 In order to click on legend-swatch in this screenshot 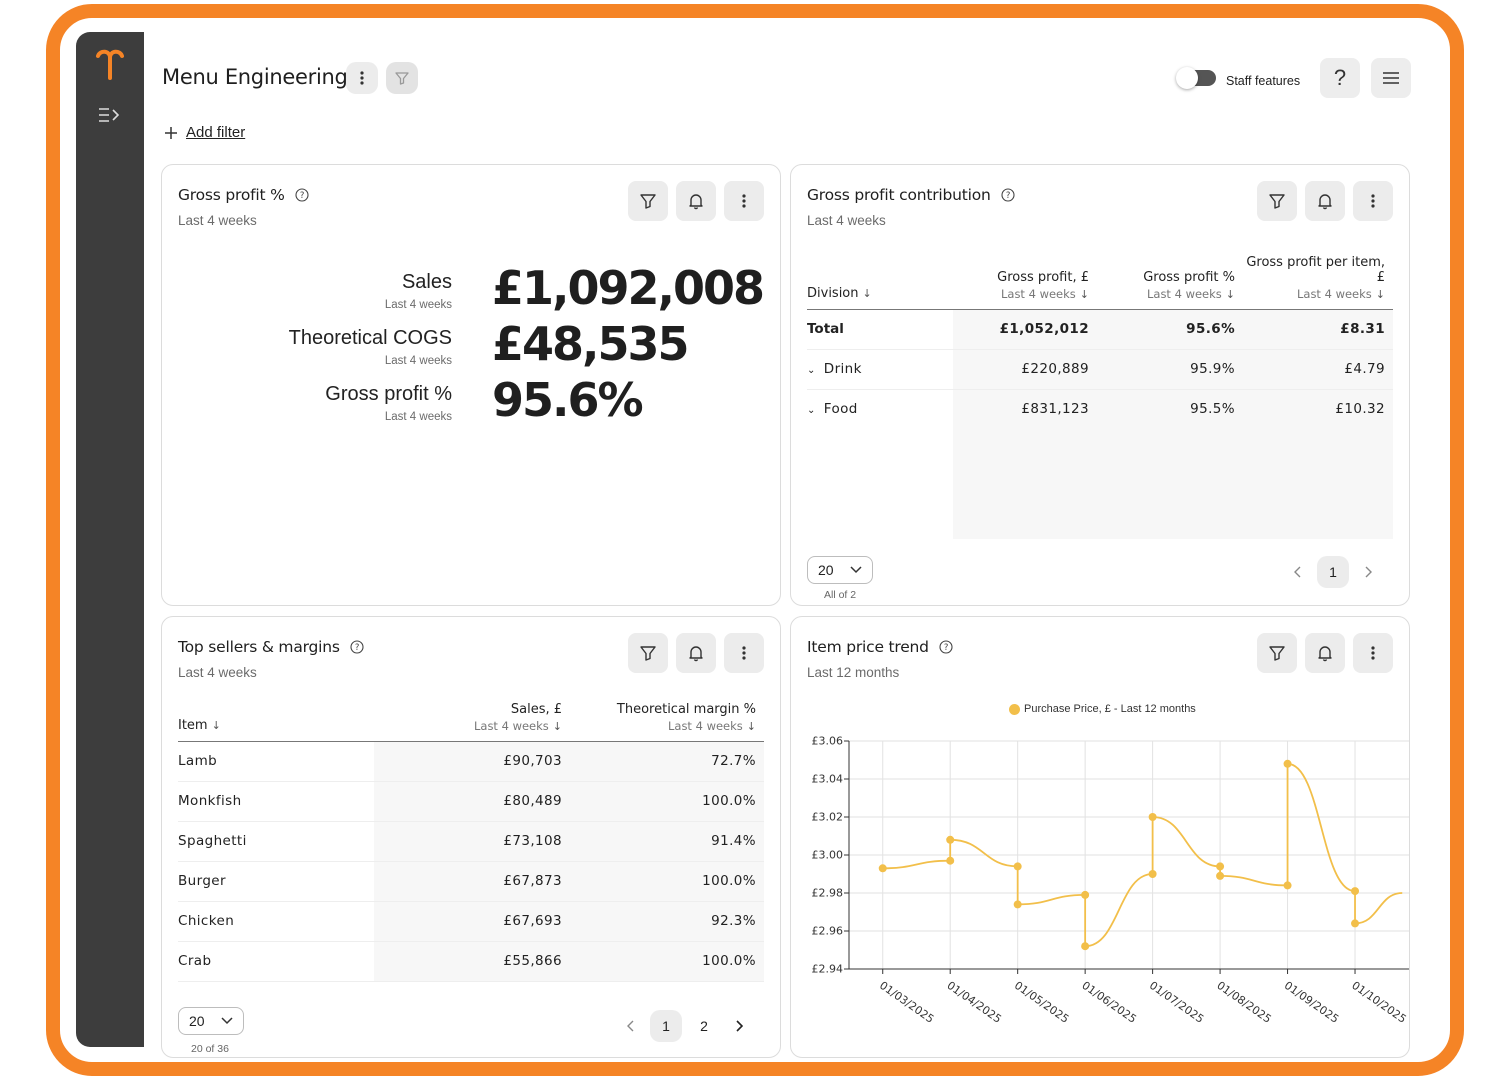, I will do `click(1014, 709)`.